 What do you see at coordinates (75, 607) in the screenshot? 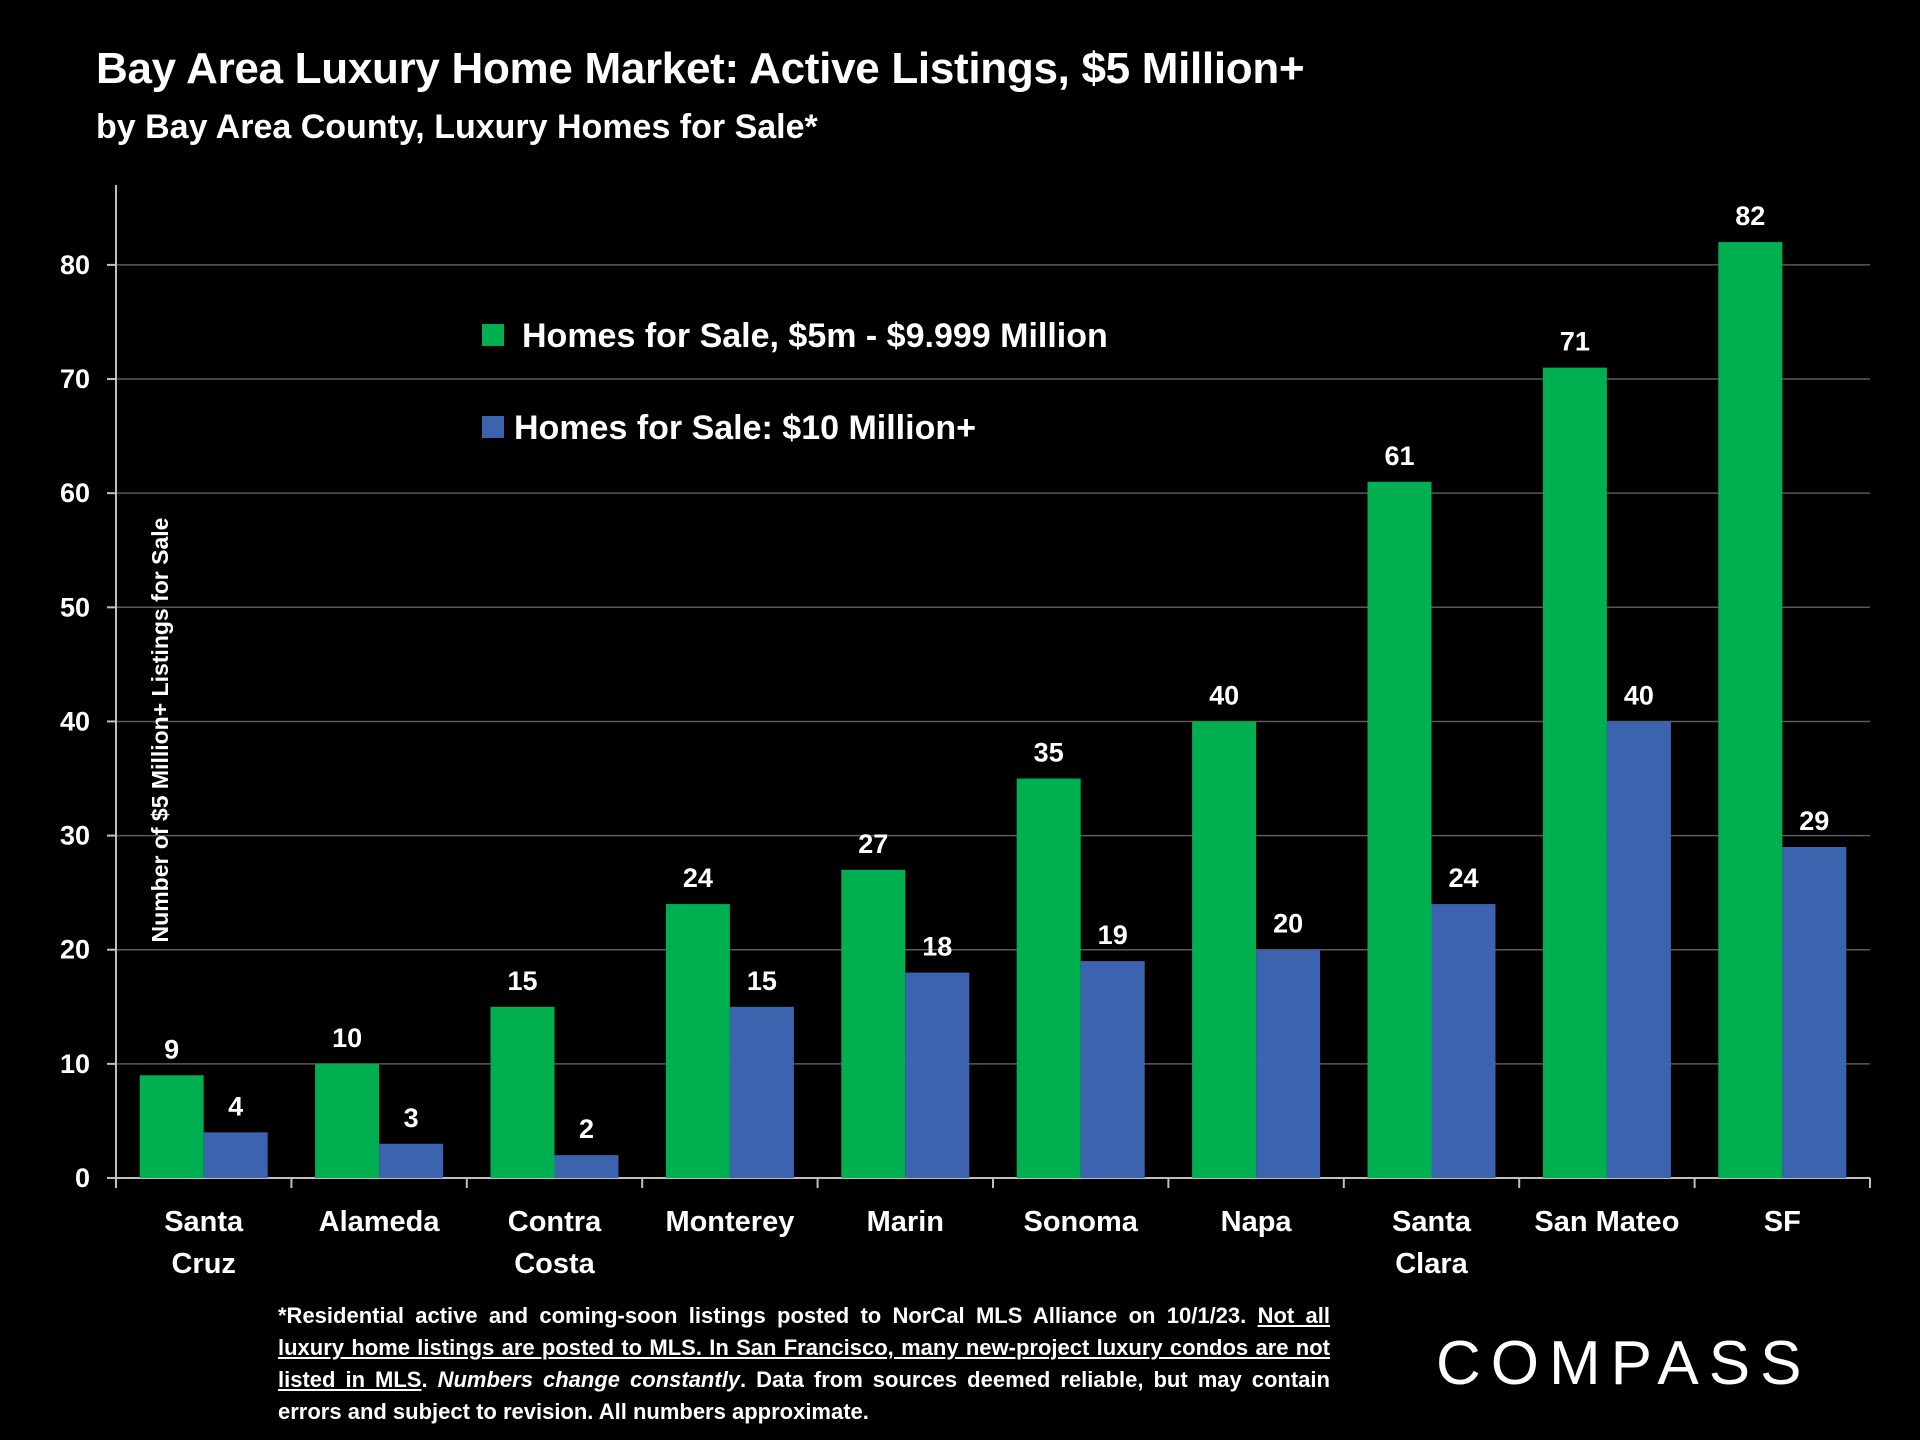
I see `y-tick-label: 50` at bounding box center [75, 607].